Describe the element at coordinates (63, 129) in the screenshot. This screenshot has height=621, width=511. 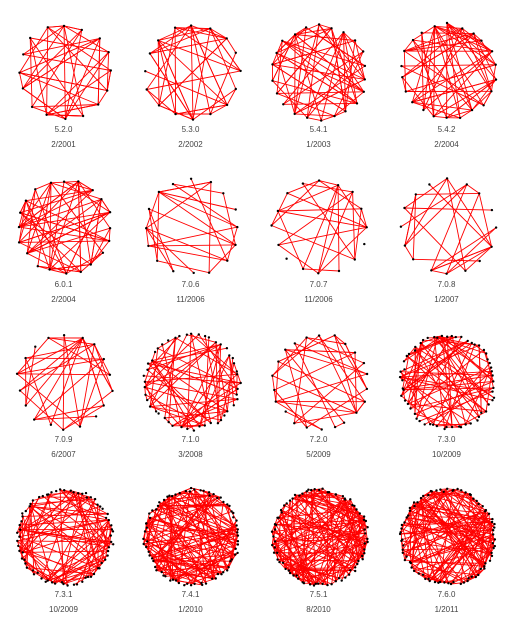
I see `version-label: 5.2.0` at that location.